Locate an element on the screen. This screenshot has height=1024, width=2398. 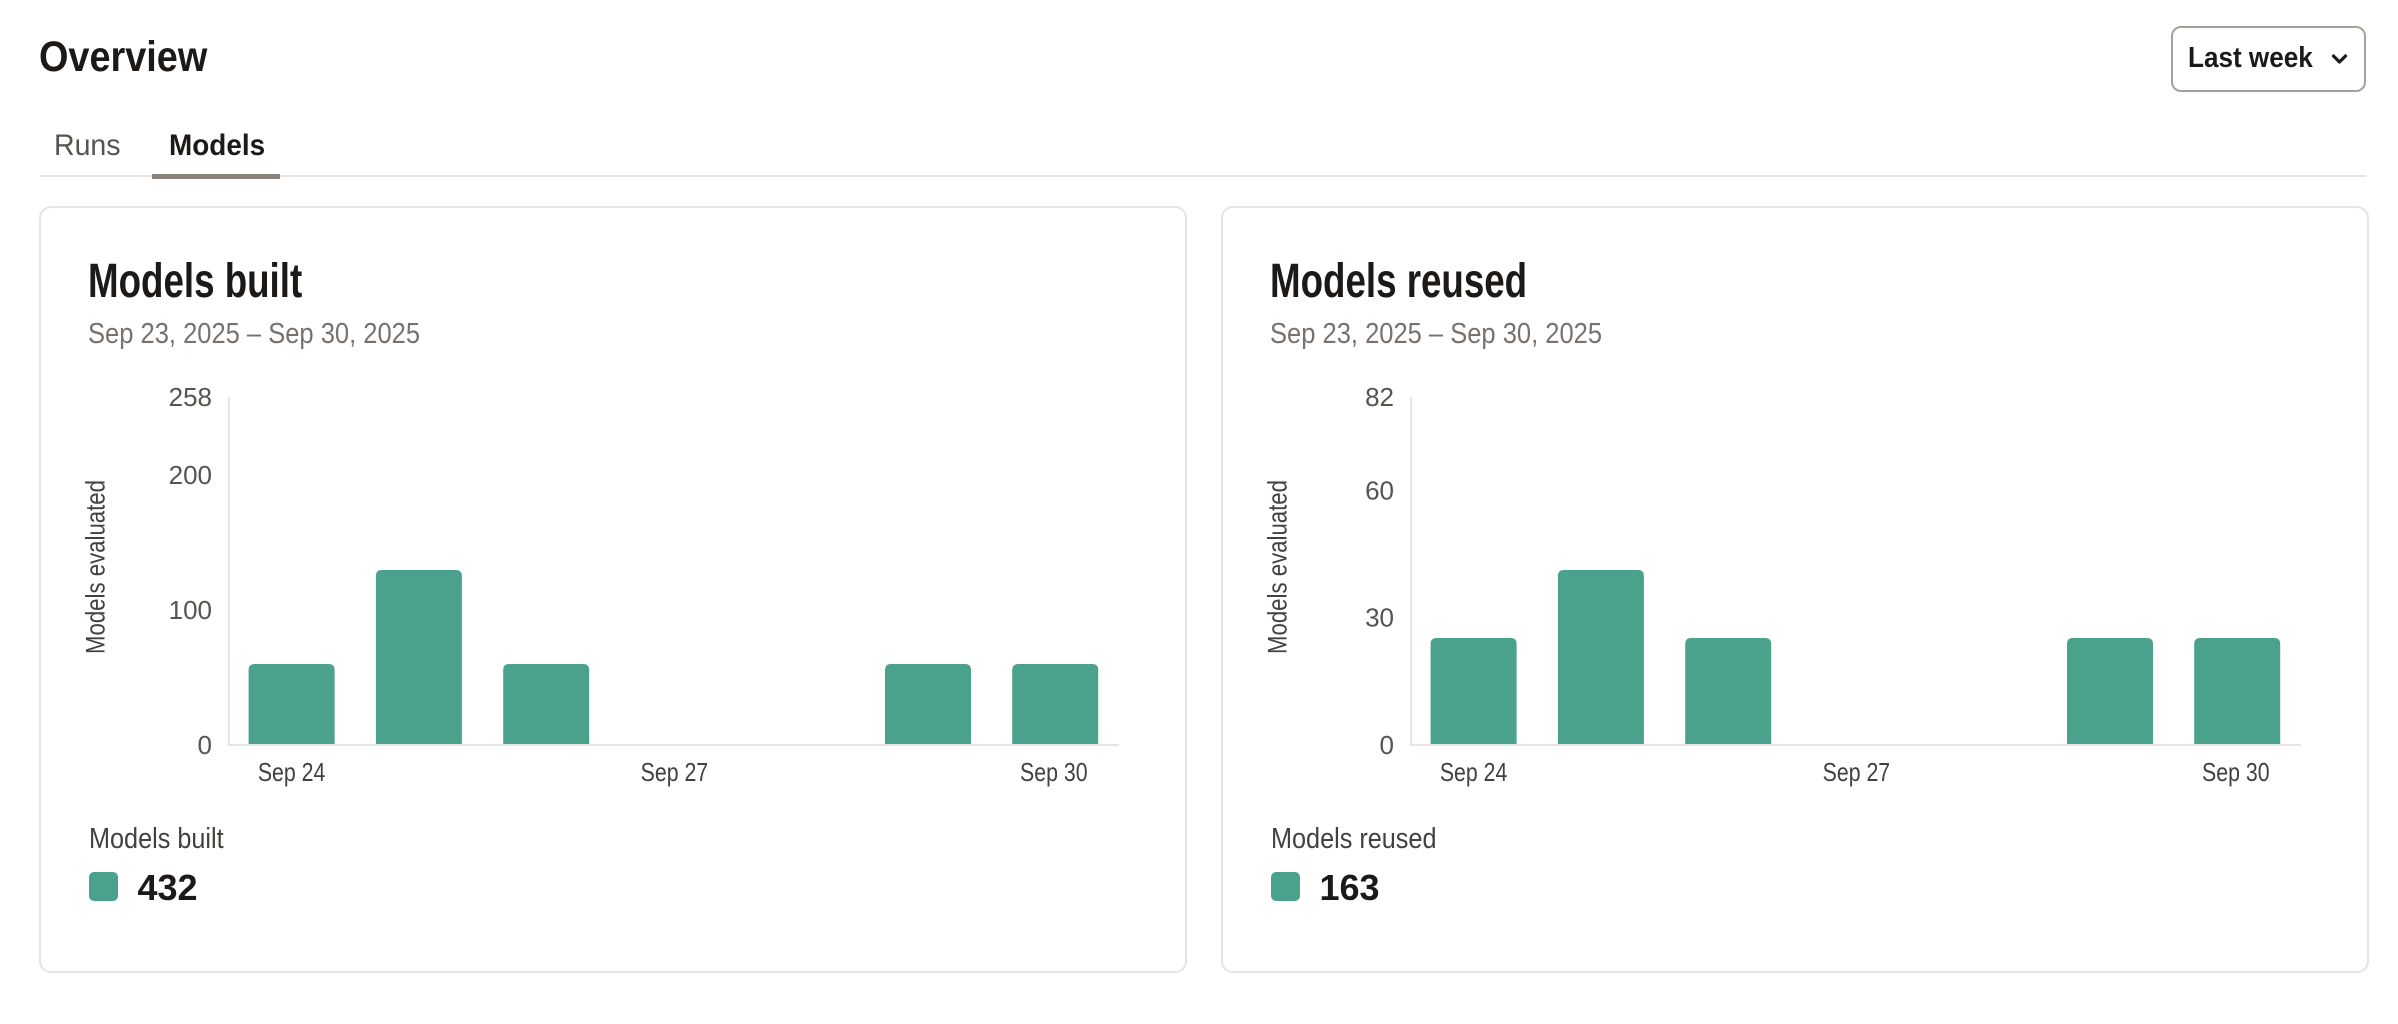
svg-text: 82 is located at coordinates (1379, 397).